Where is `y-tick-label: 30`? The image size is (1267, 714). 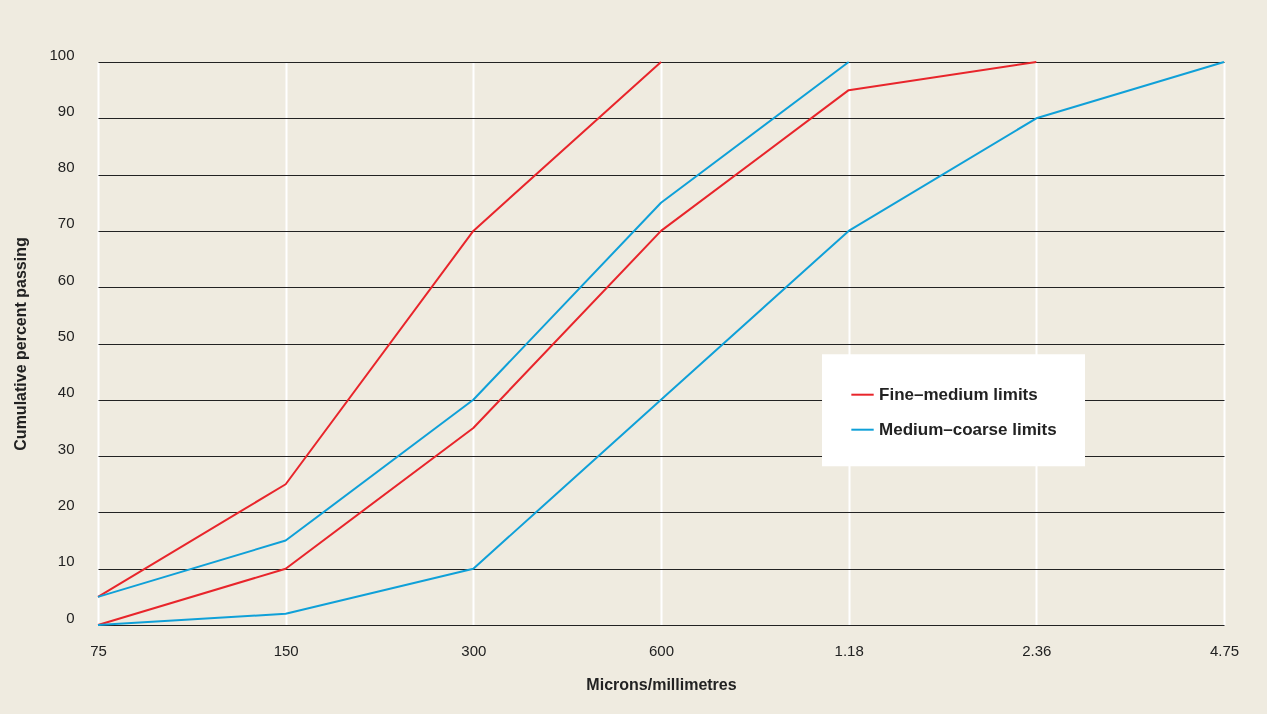 y-tick-label: 30 is located at coordinates (66, 448).